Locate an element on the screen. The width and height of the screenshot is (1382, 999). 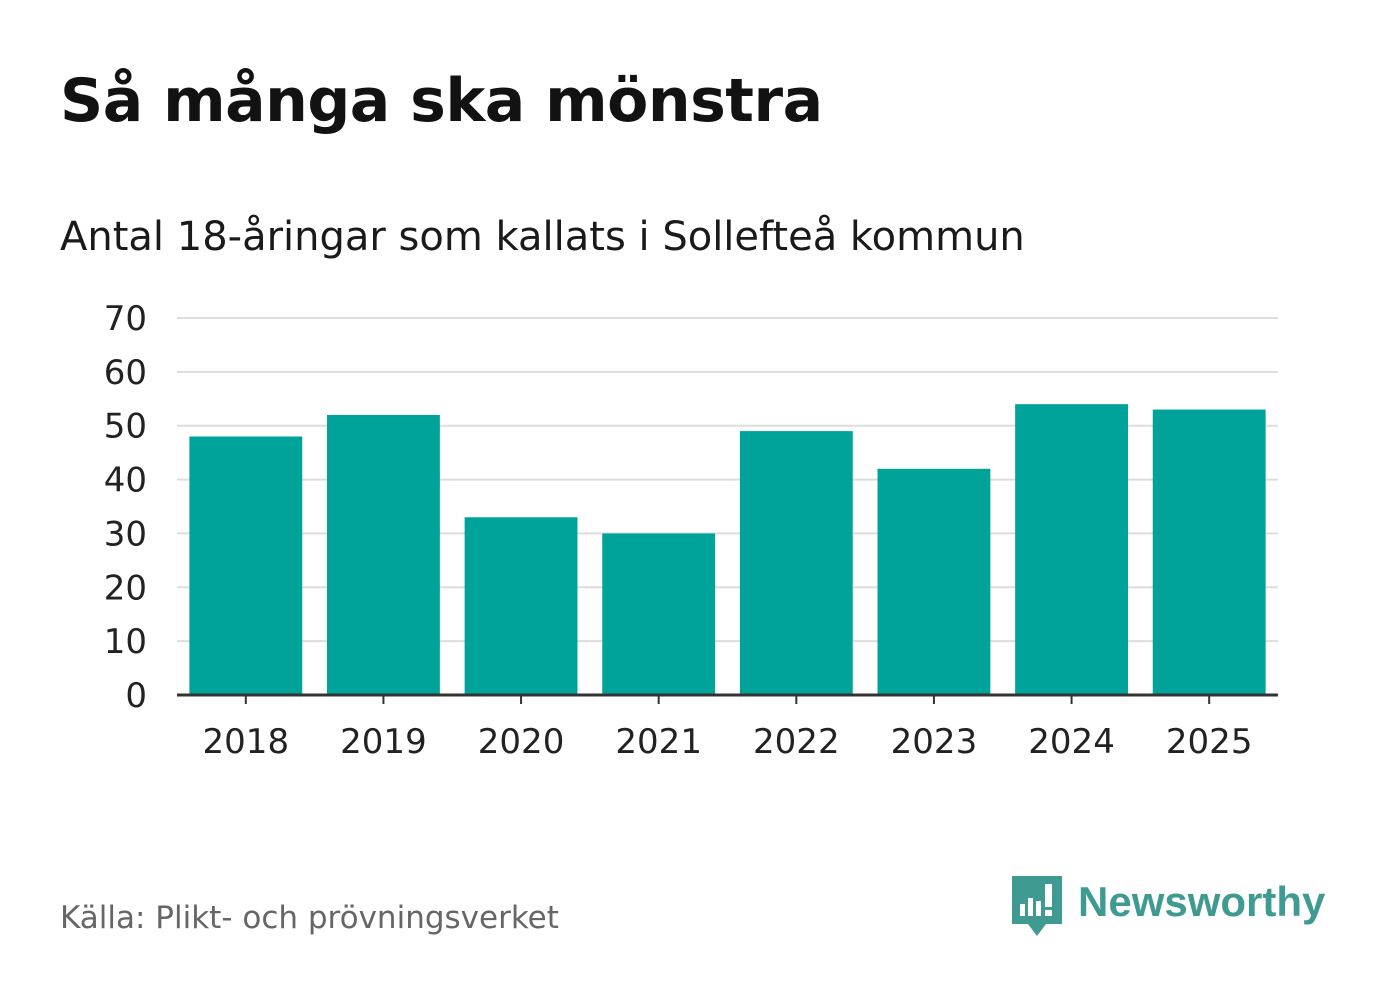
chart-title: Så många ska mönstra is located at coordinates (441, 101).